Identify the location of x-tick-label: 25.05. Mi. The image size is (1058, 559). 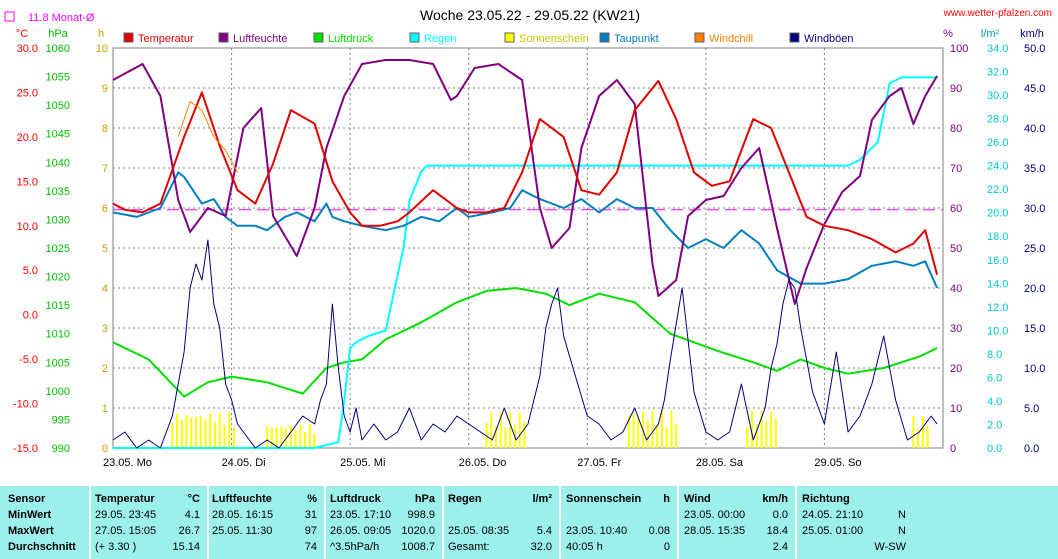
(362, 463).